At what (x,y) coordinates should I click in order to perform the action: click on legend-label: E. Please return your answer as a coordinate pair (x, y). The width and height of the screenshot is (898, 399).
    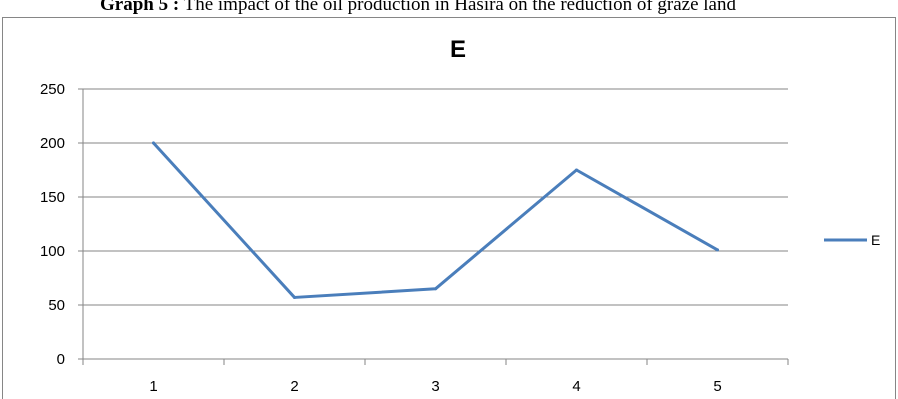
    Looking at the image, I should click on (875, 240).